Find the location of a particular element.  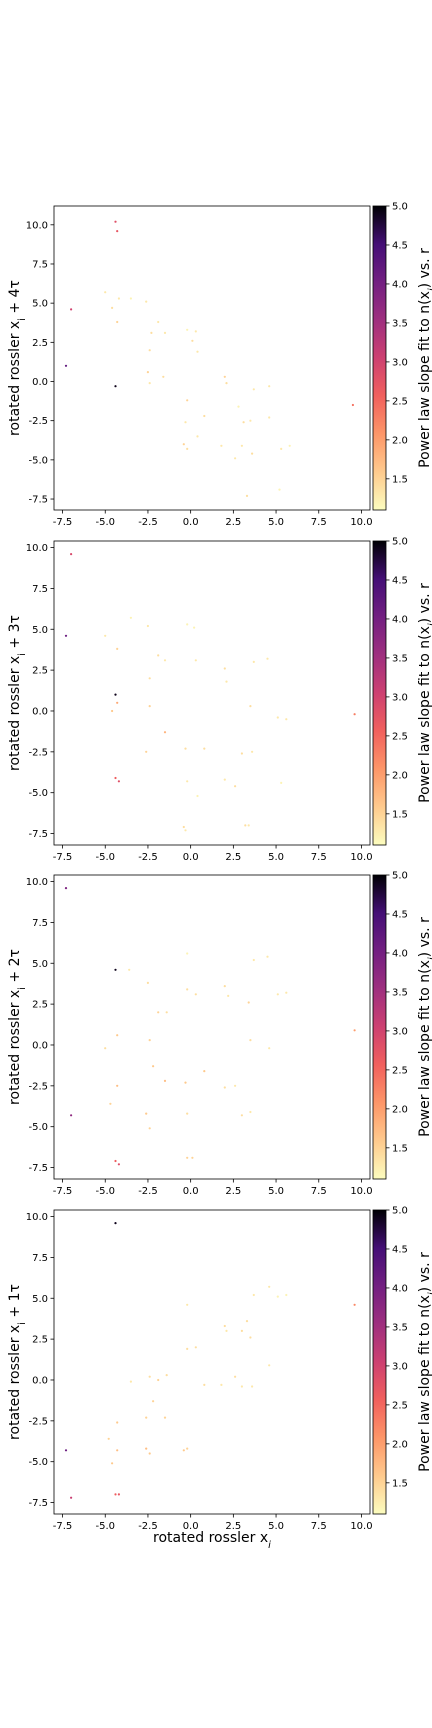

colorbar-tick-label: 2.5 is located at coordinates (400, 1405).